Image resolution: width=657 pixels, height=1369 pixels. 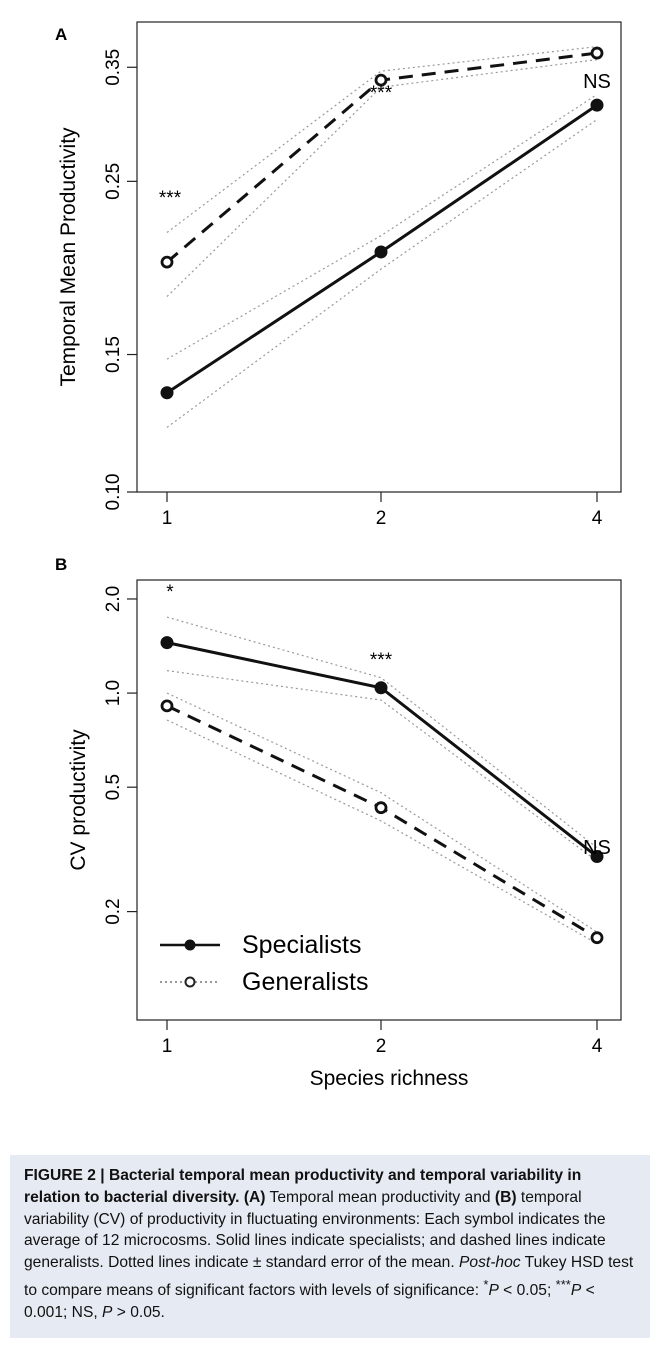 I want to click on caption-sig2-star: ***, so click(x=563, y=1284).